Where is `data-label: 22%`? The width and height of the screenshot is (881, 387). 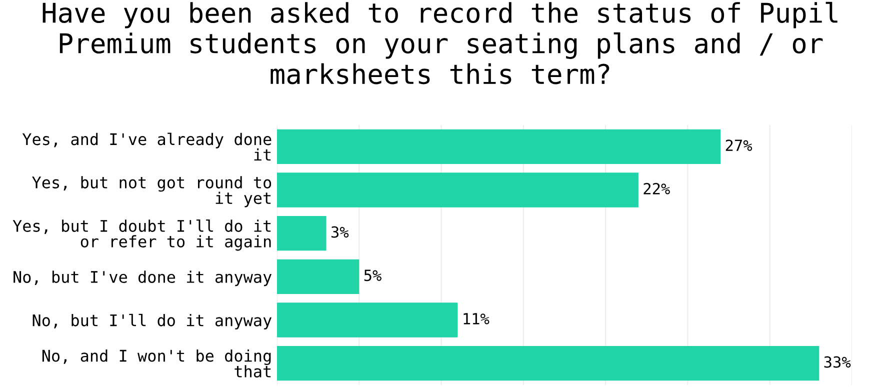 data-label: 22% is located at coordinates (657, 188).